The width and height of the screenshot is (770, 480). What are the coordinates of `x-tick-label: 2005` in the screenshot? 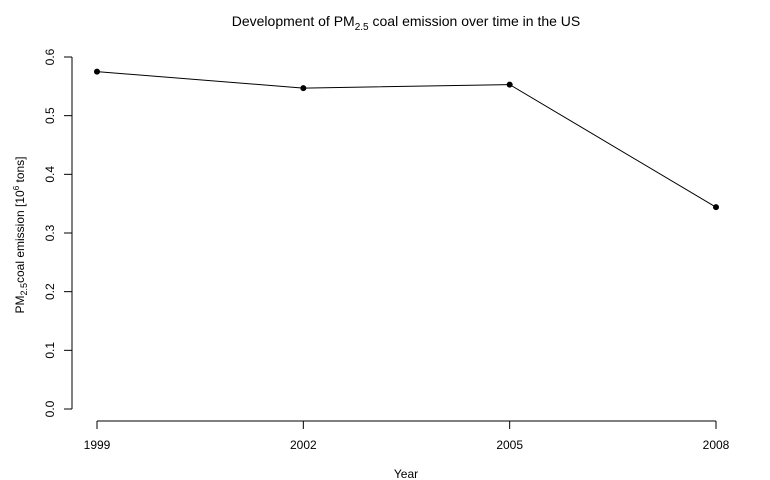 It's located at (509, 445).